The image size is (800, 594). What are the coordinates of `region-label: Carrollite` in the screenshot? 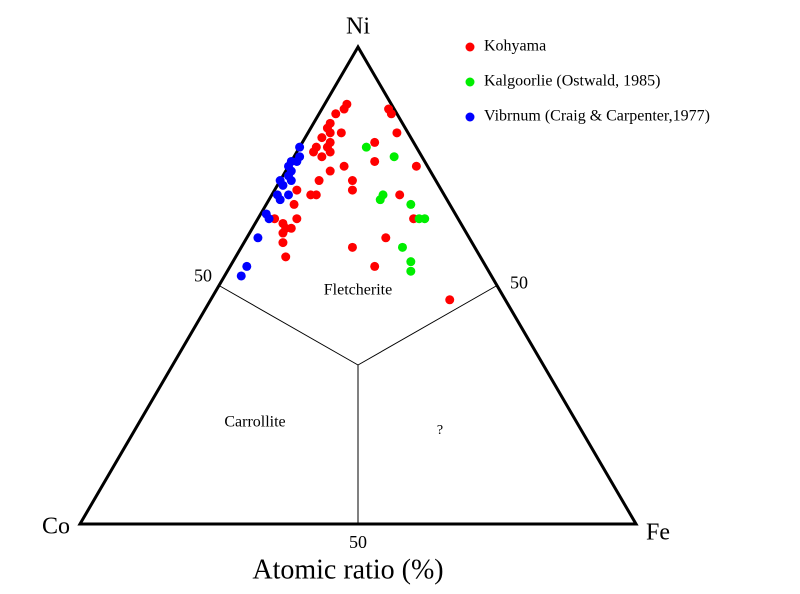 It's located at (254, 422).